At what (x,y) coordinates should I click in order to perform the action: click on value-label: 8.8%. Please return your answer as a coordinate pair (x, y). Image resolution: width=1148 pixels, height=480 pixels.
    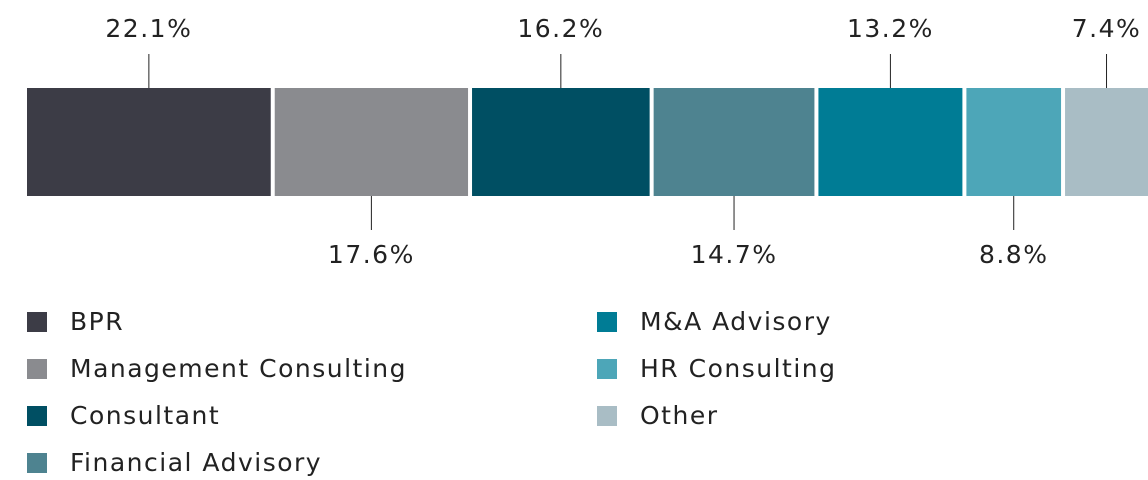
    Looking at the image, I should click on (1014, 254).